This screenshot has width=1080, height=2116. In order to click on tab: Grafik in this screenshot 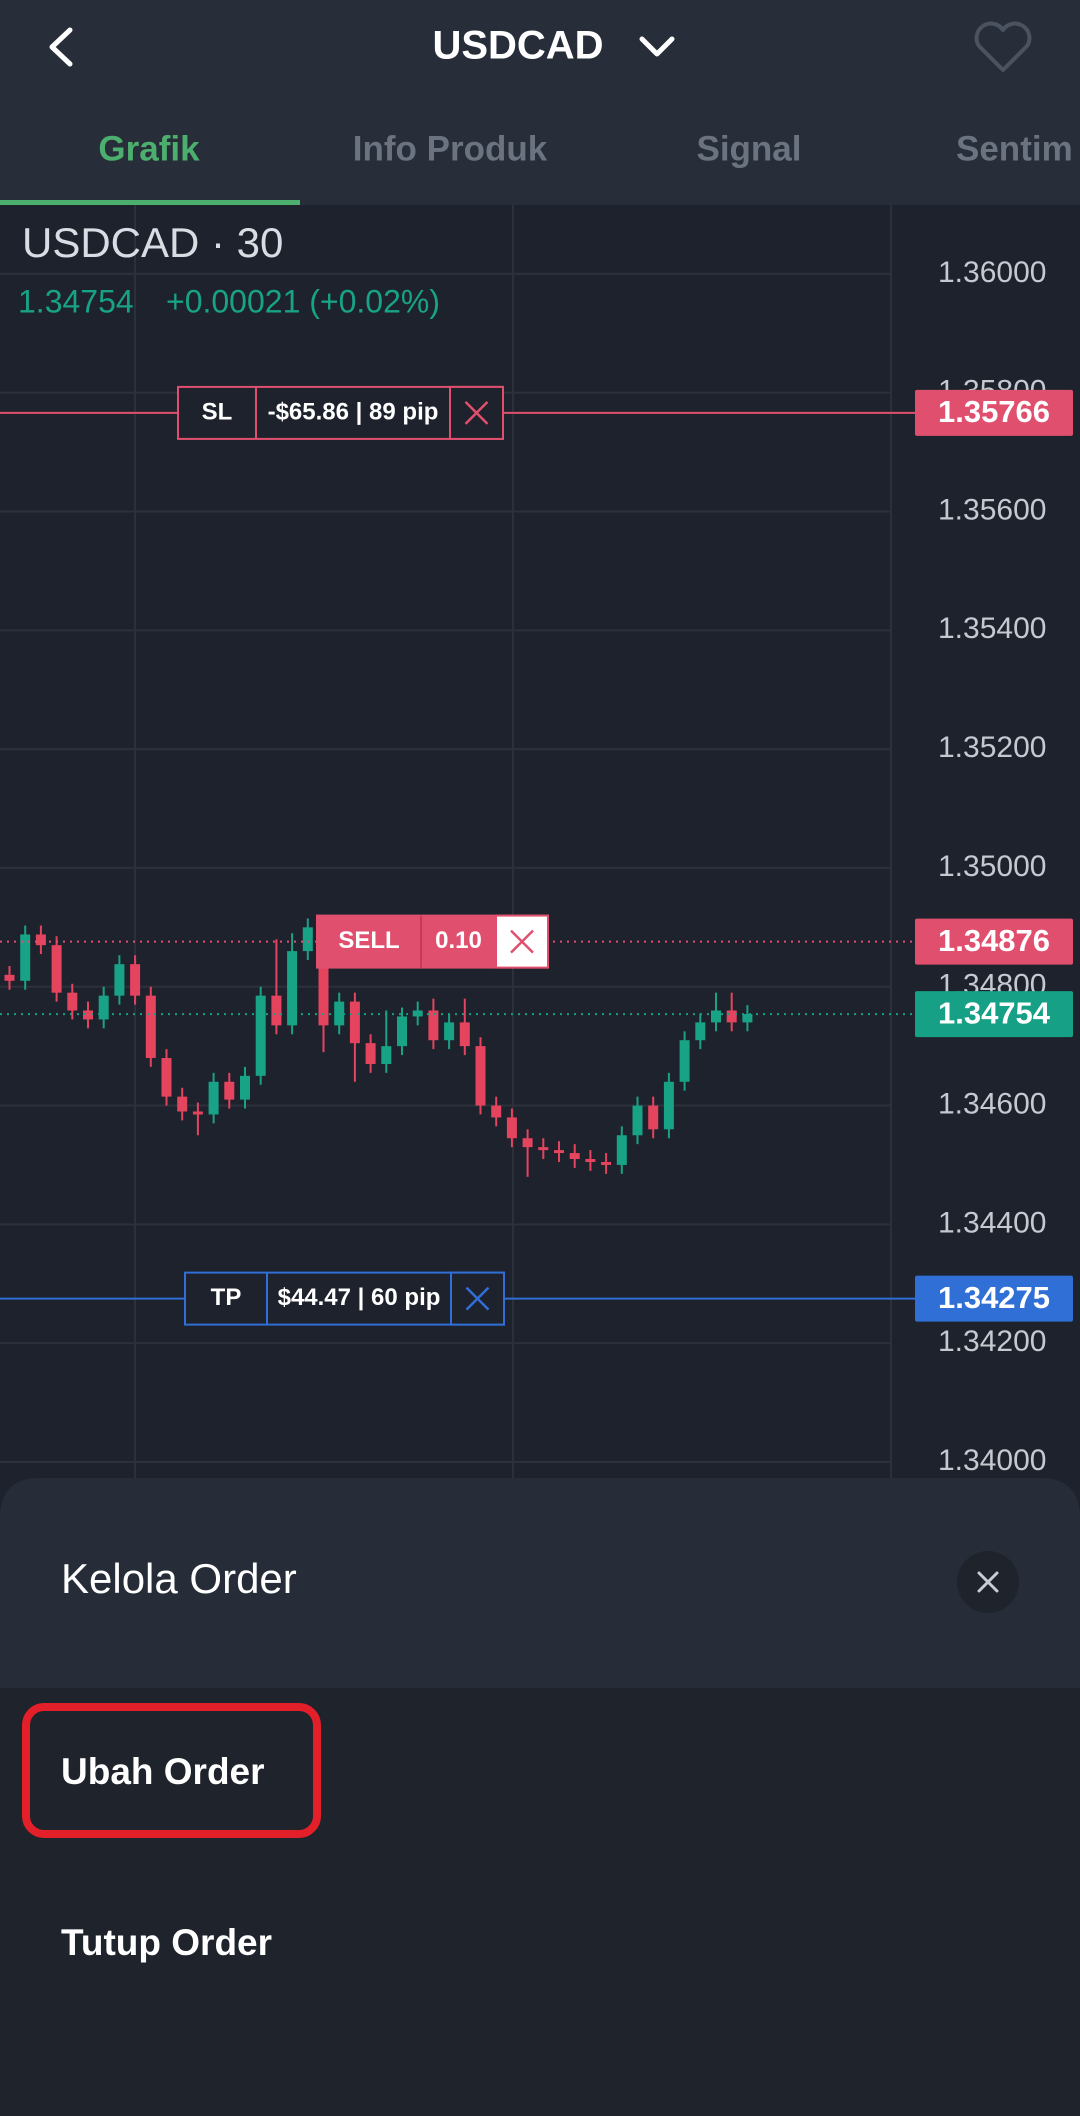, I will do `click(149, 148)`.